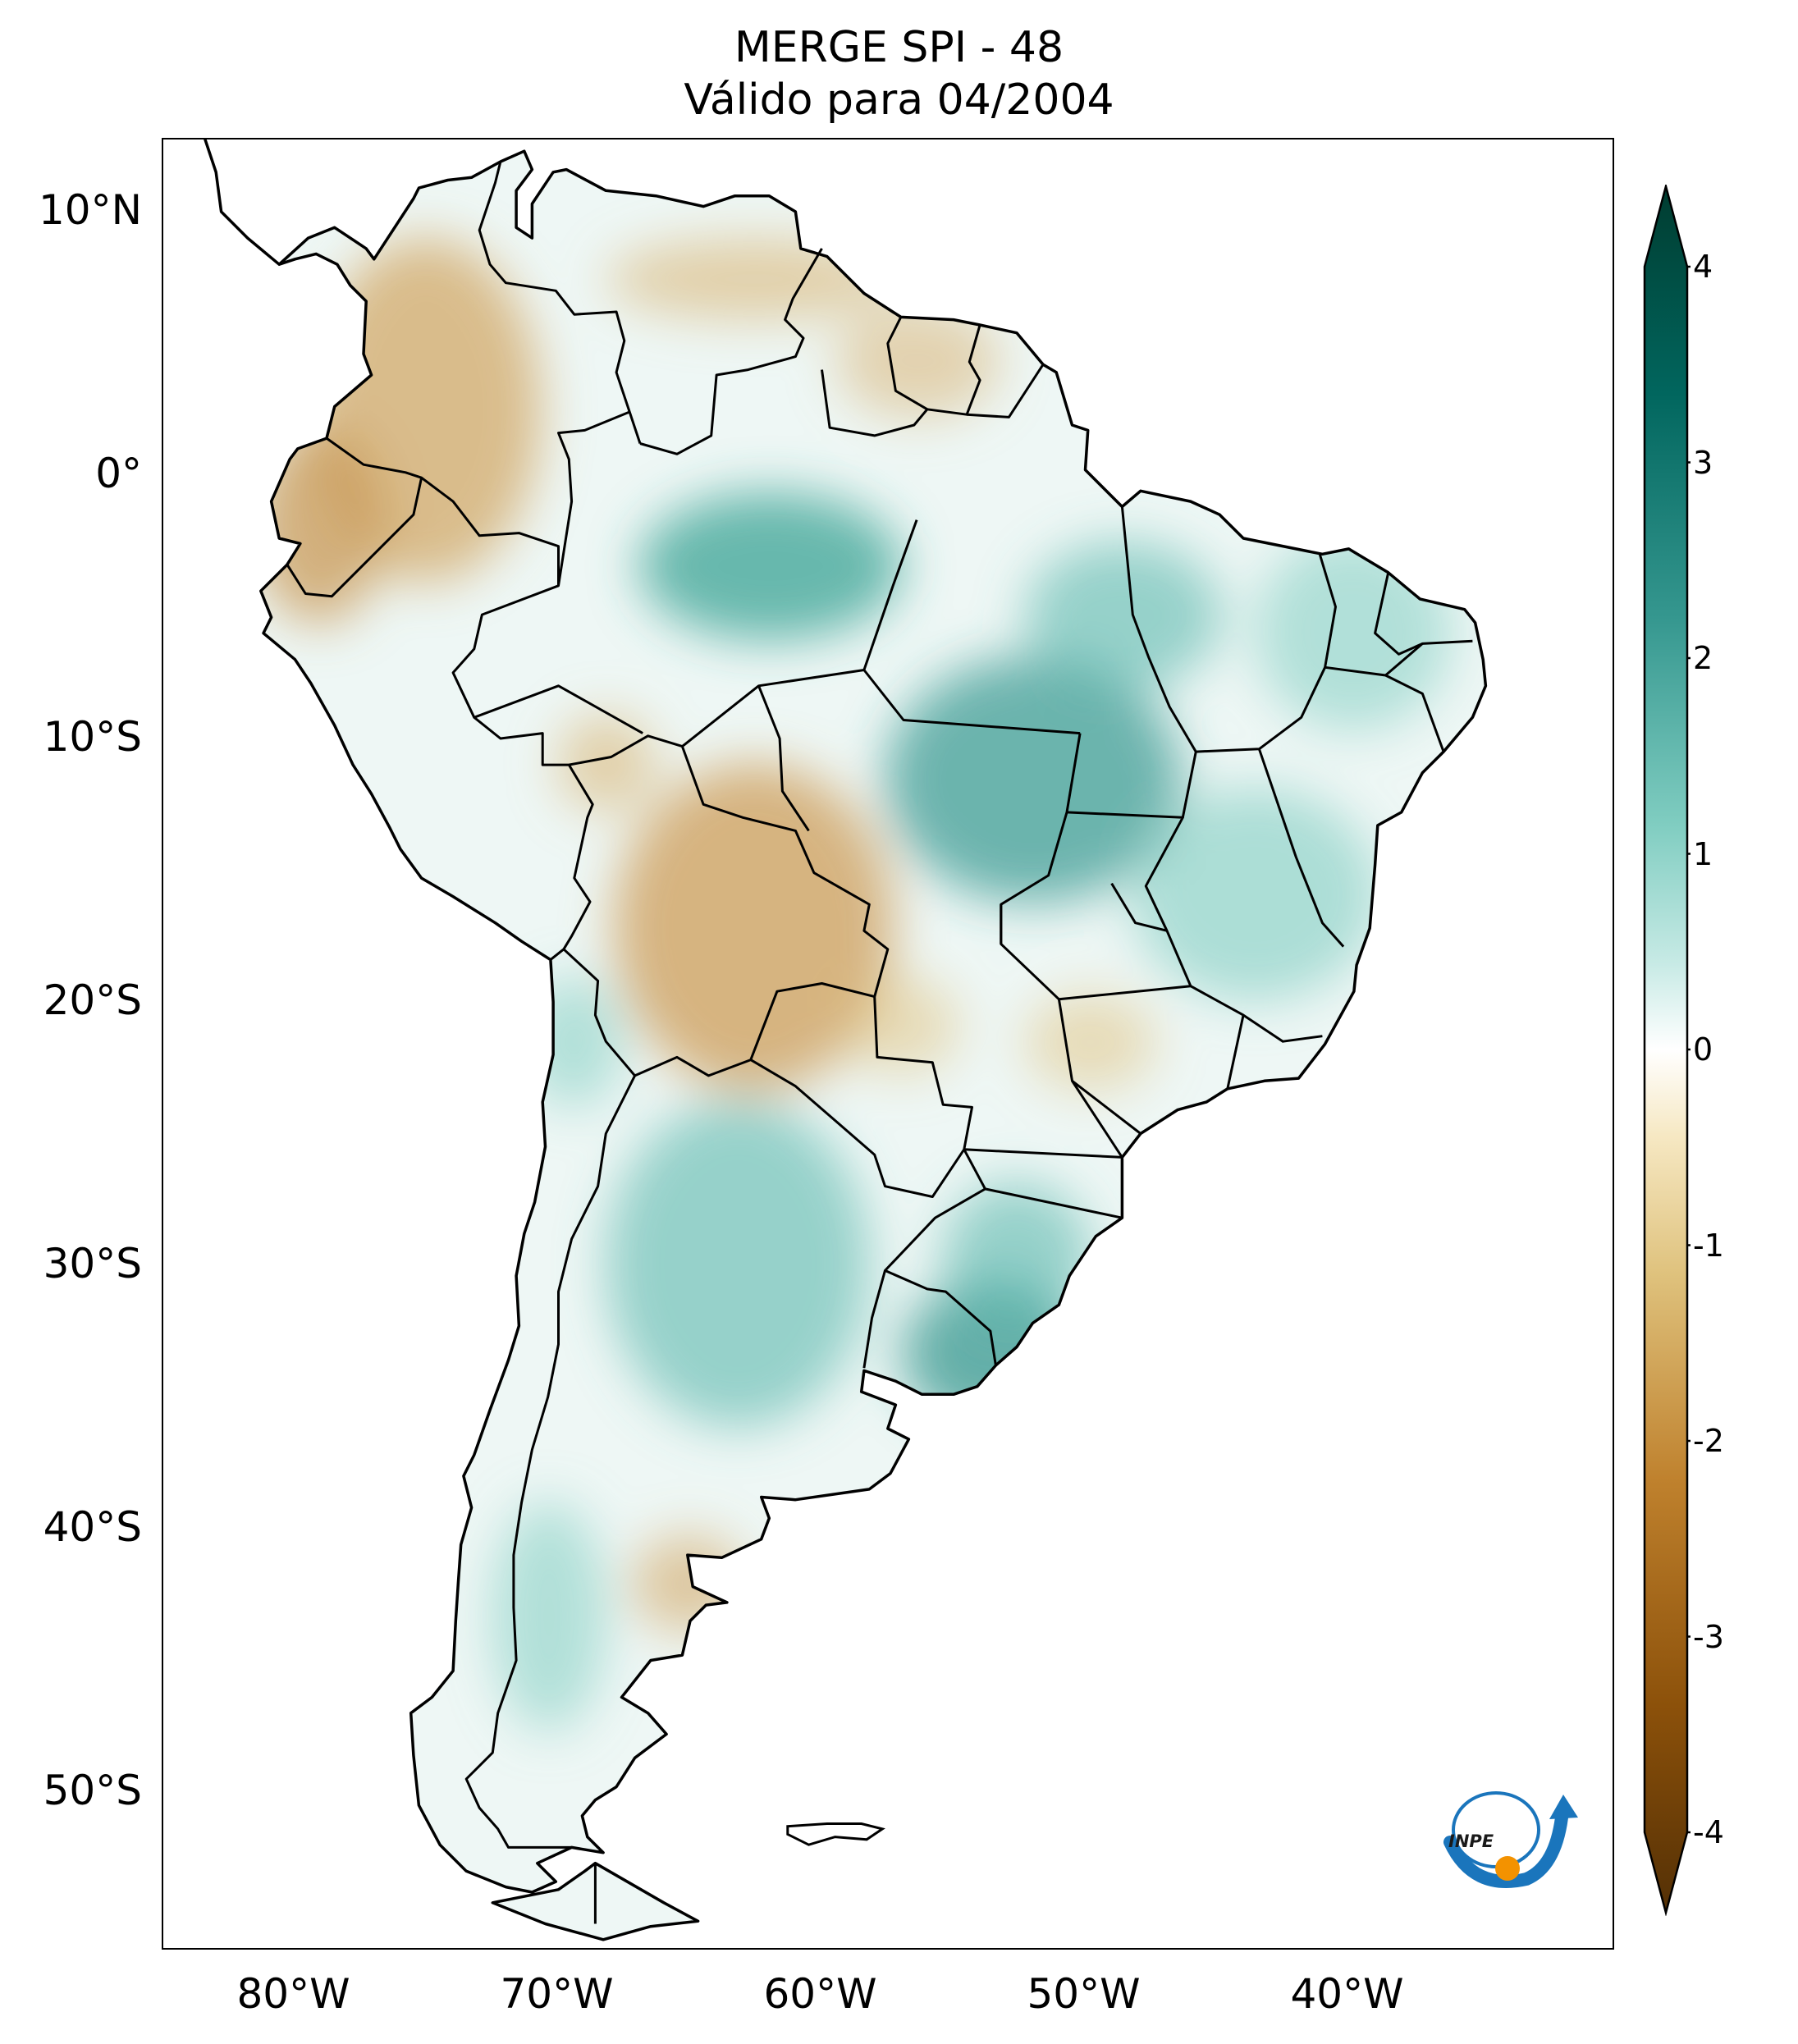 The height and width of the screenshot is (2044, 1798). I want to click on lat-tick-label: 40°S, so click(92, 1527).